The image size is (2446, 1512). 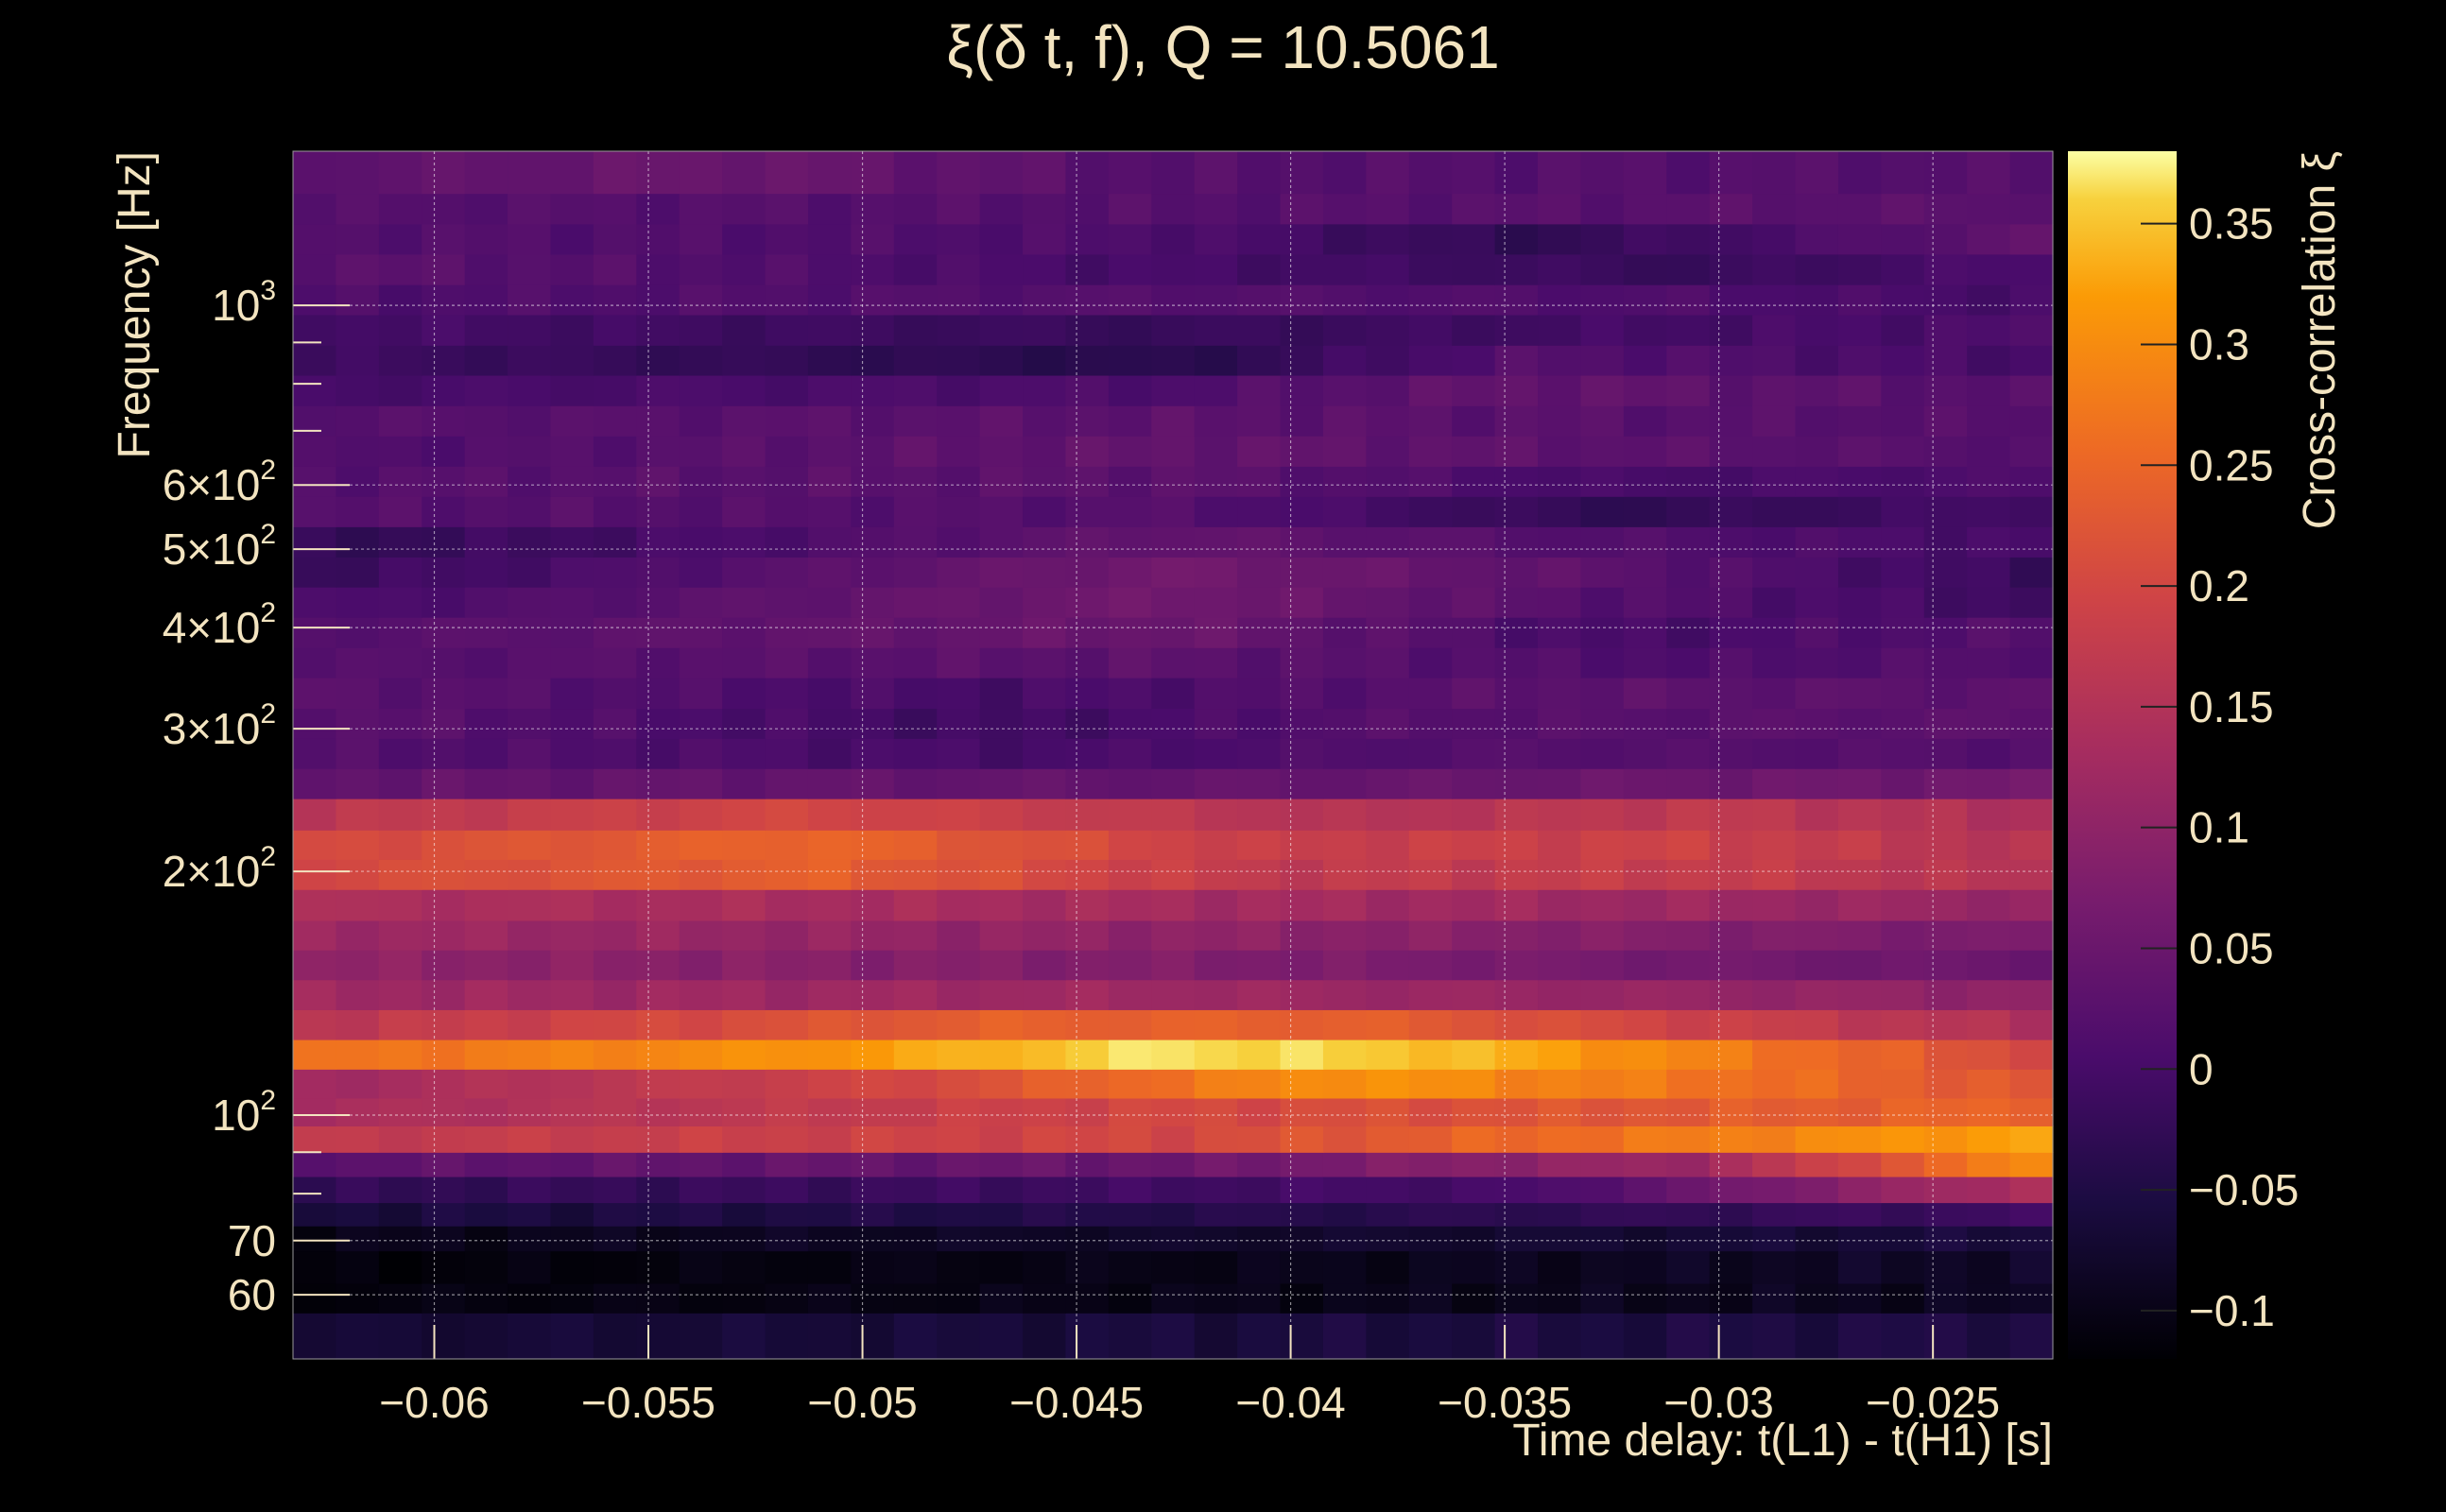 What do you see at coordinates (2231, 947) in the screenshot?
I see `colorbar-tick-label: 0.05` at bounding box center [2231, 947].